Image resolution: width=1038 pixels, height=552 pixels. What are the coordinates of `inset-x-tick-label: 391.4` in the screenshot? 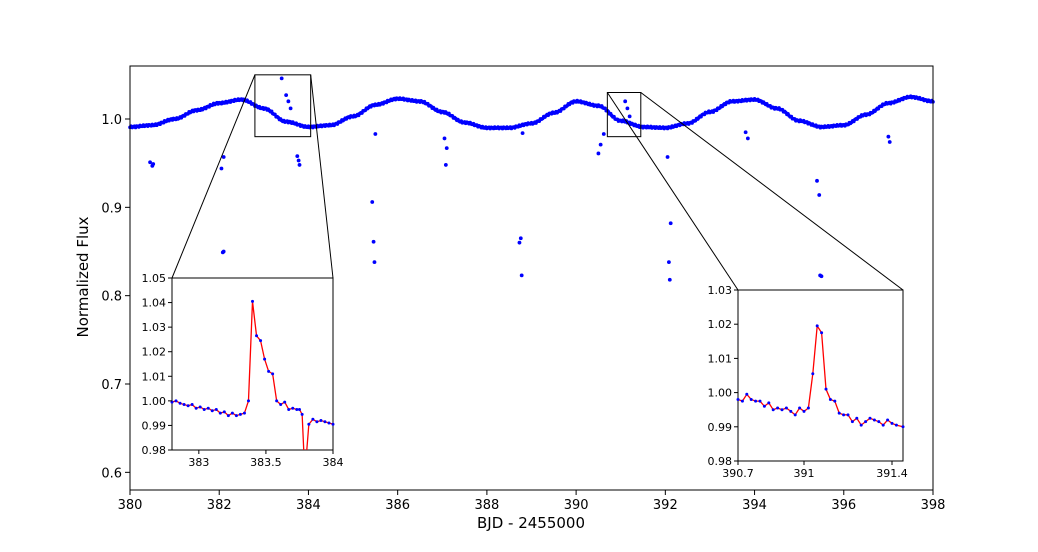 It's located at (892, 473).